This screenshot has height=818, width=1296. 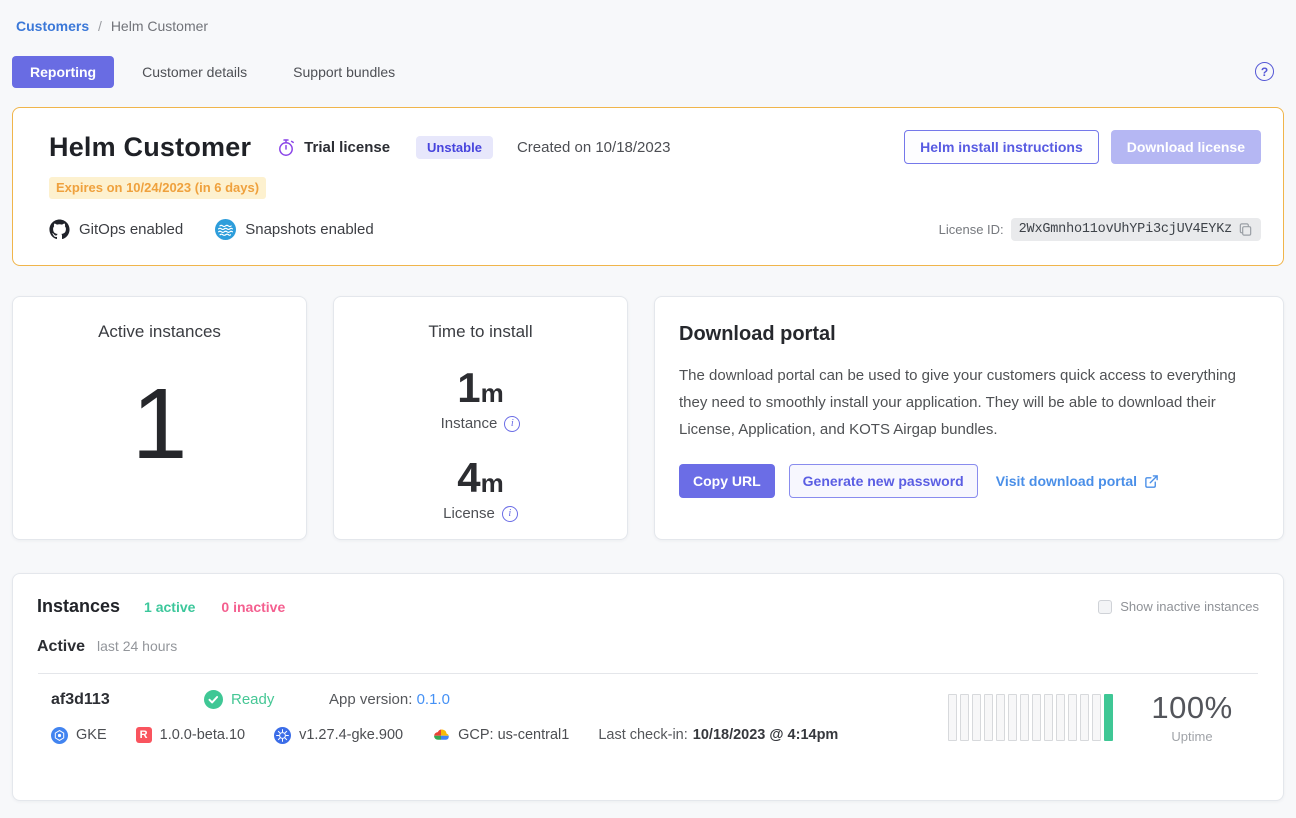 I want to click on instance-install-time: 1m, so click(x=480, y=387).